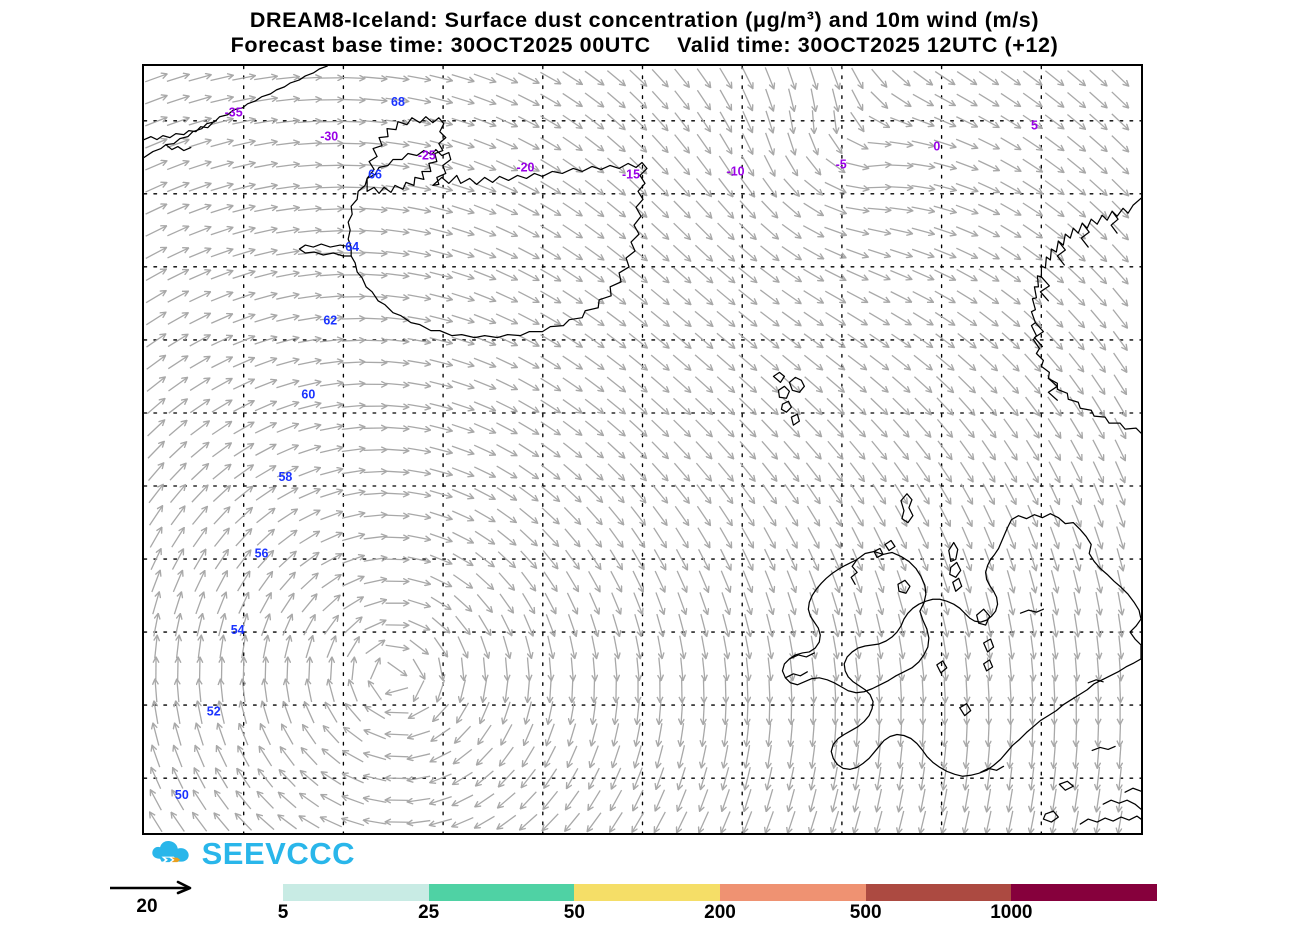 The image size is (1289, 926). I want to click on latitude-label: 66, so click(375, 174).